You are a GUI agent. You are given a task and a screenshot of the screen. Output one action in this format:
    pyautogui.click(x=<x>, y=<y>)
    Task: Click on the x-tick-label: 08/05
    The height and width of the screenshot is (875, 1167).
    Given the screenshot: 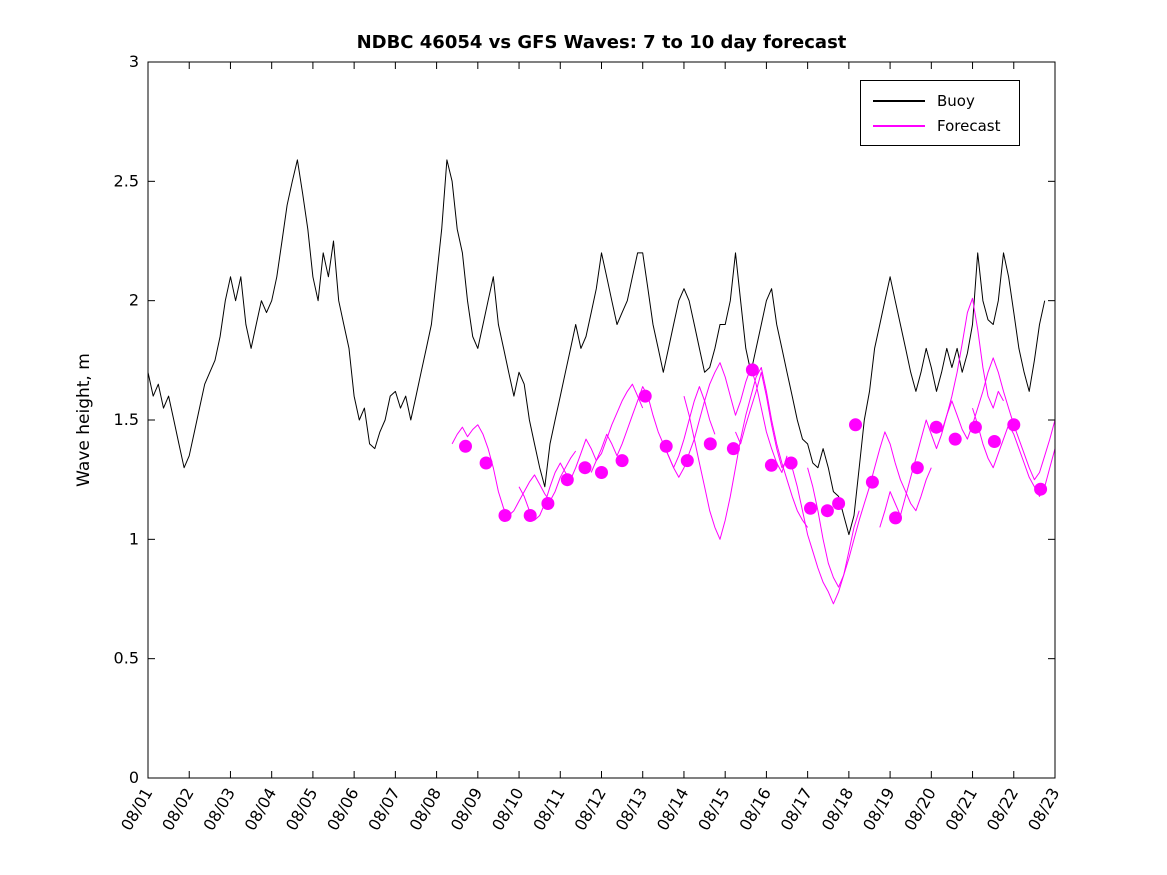 What is the action you would take?
    pyautogui.click(x=302, y=809)
    